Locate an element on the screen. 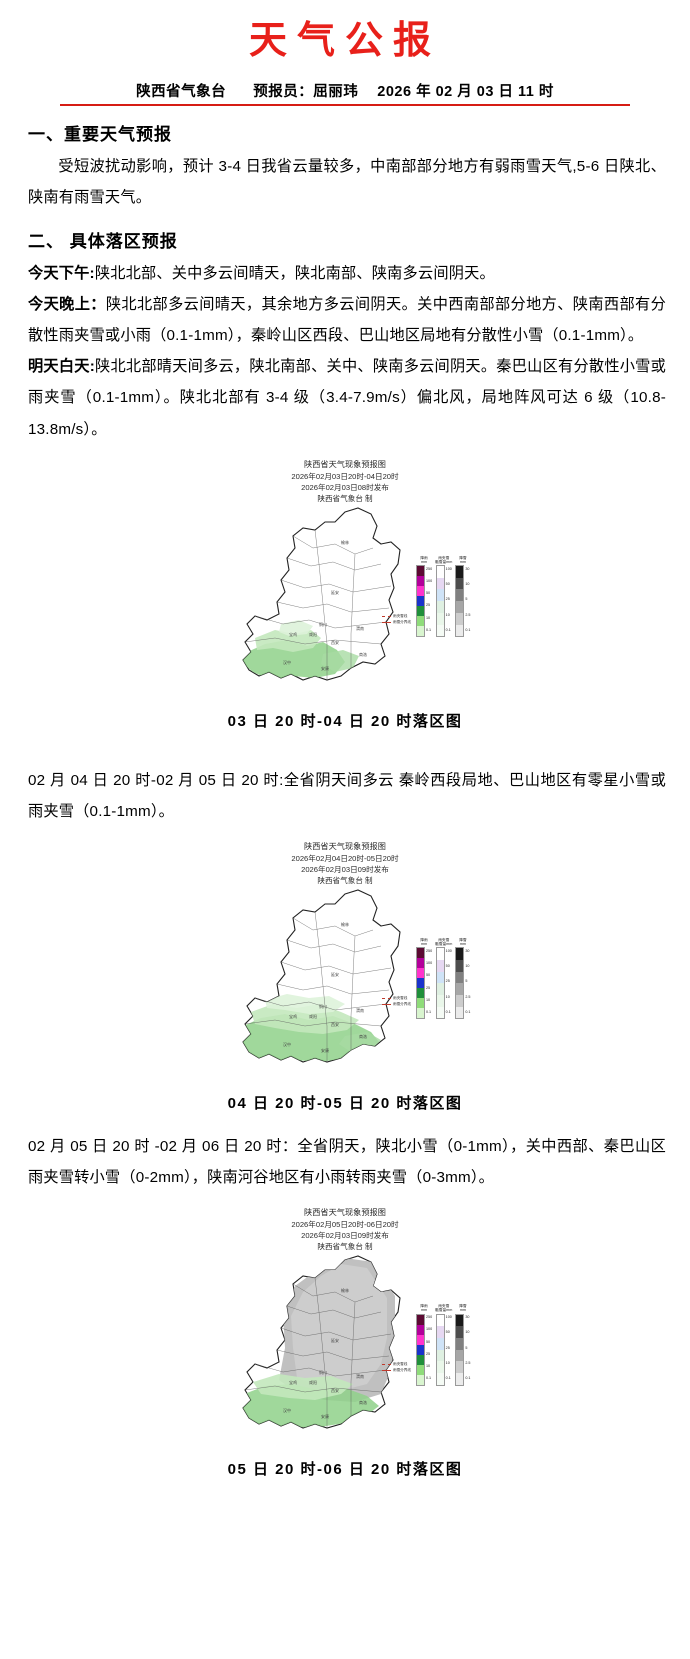 Image resolution: width=690 pixels, height=1659 pixels. figure-2-issued: 2026年02月03日09时发布 is located at coordinates (345, 869).